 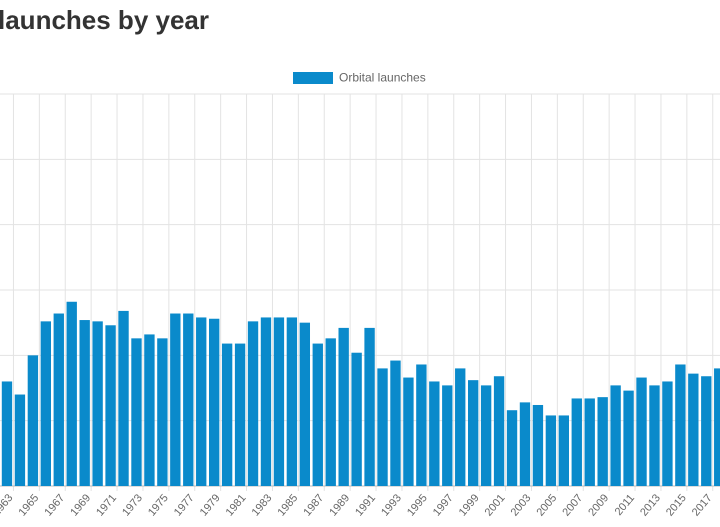 I want to click on legend-label: Orbital launches, so click(x=382, y=78).